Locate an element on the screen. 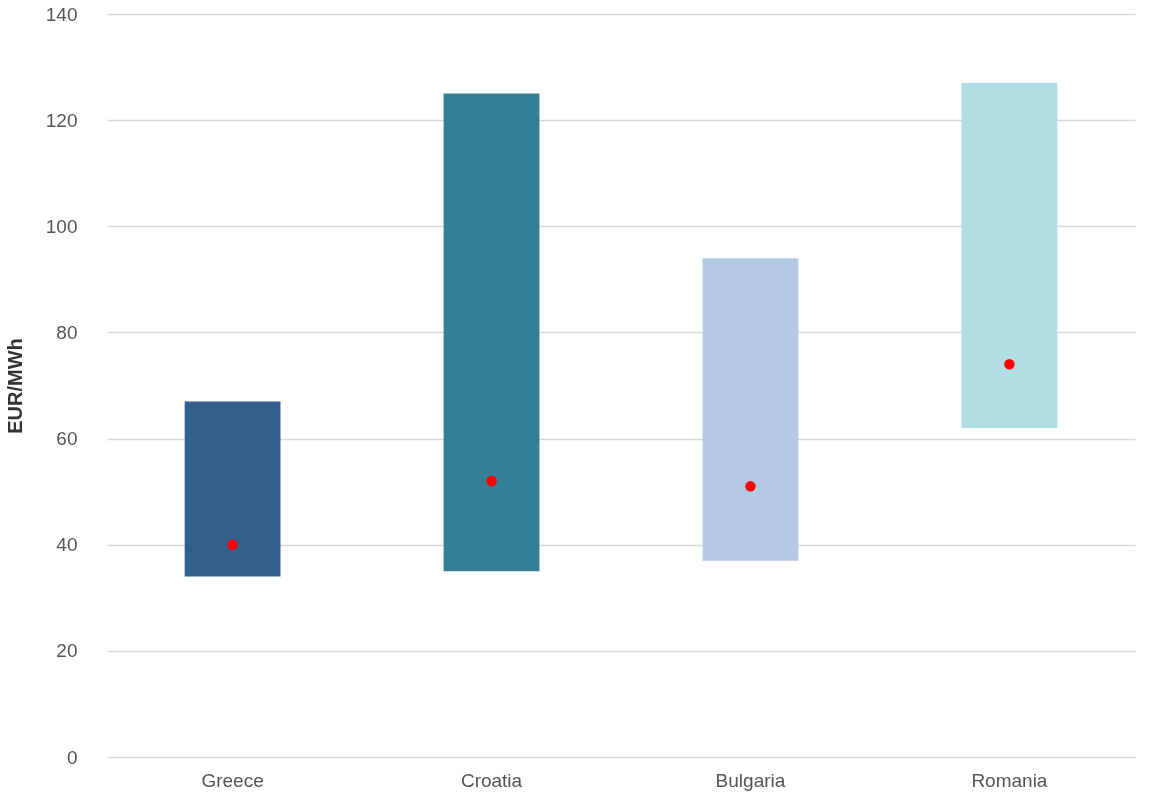 The height and width of the screenshot is (802, 1150). x-tick-label: Bulgaria is located at coordinates (750, 780).